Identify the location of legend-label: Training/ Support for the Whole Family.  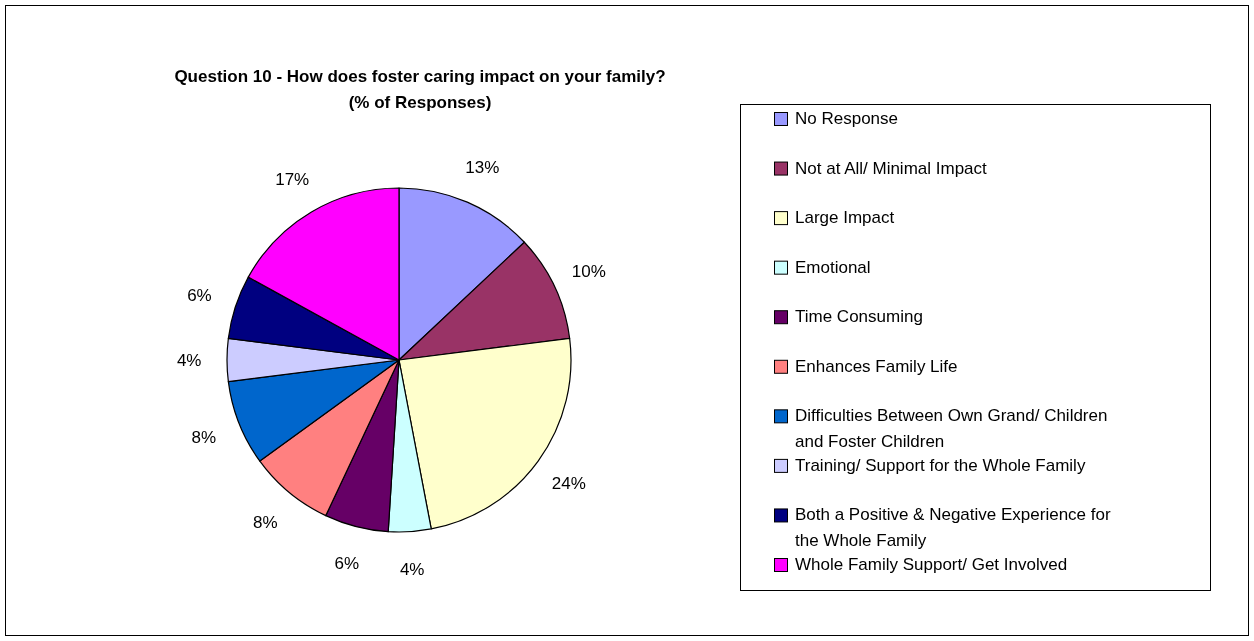
(940, 465).